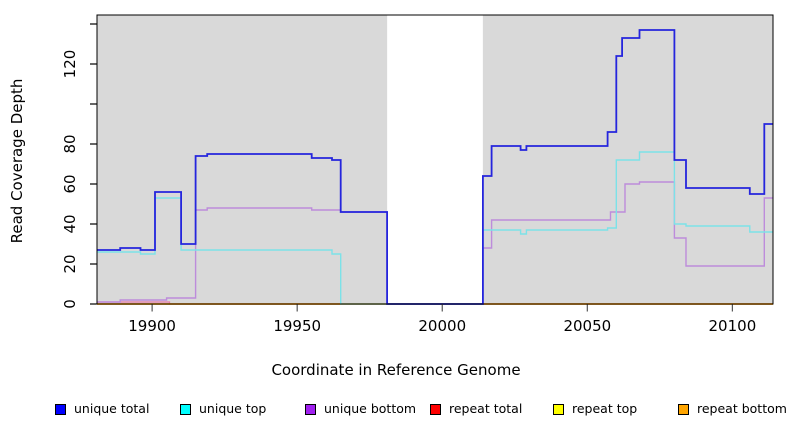 This screenshot has height=432, width=792. Describe the element at coordinates (70, 263) in the screenshot. I see `y-tick-label: 20` at that location.